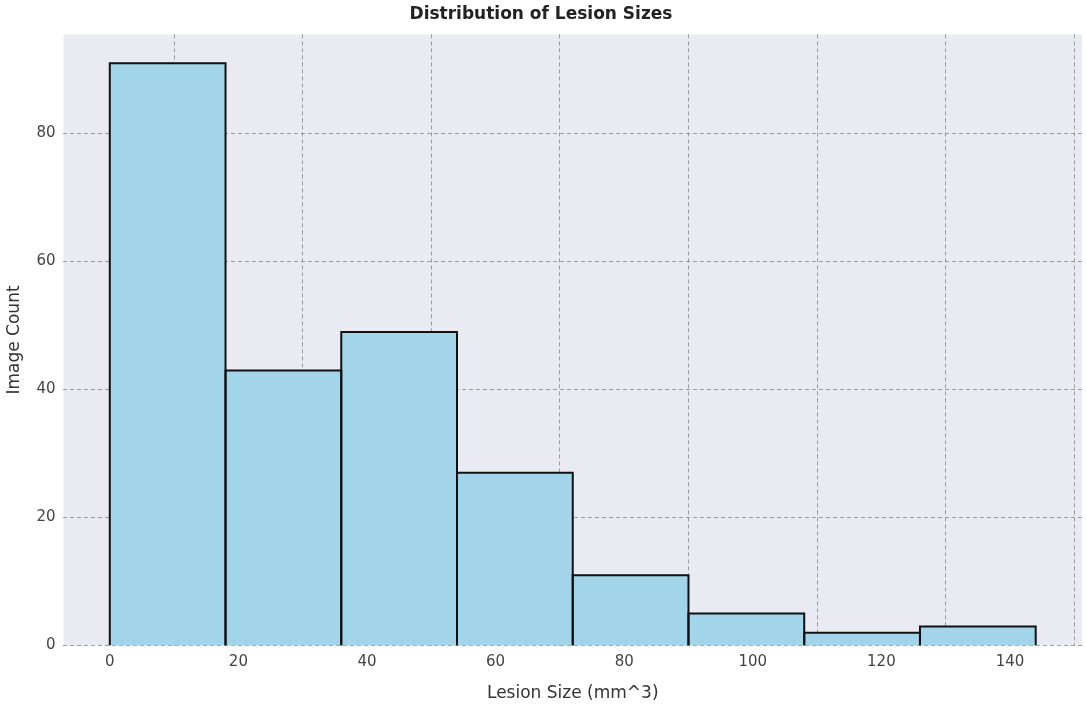  What do you see at coordinates (496, 661) in the screenshot?
I see `x-tick-label: 60` at bounding box center [496, 661].